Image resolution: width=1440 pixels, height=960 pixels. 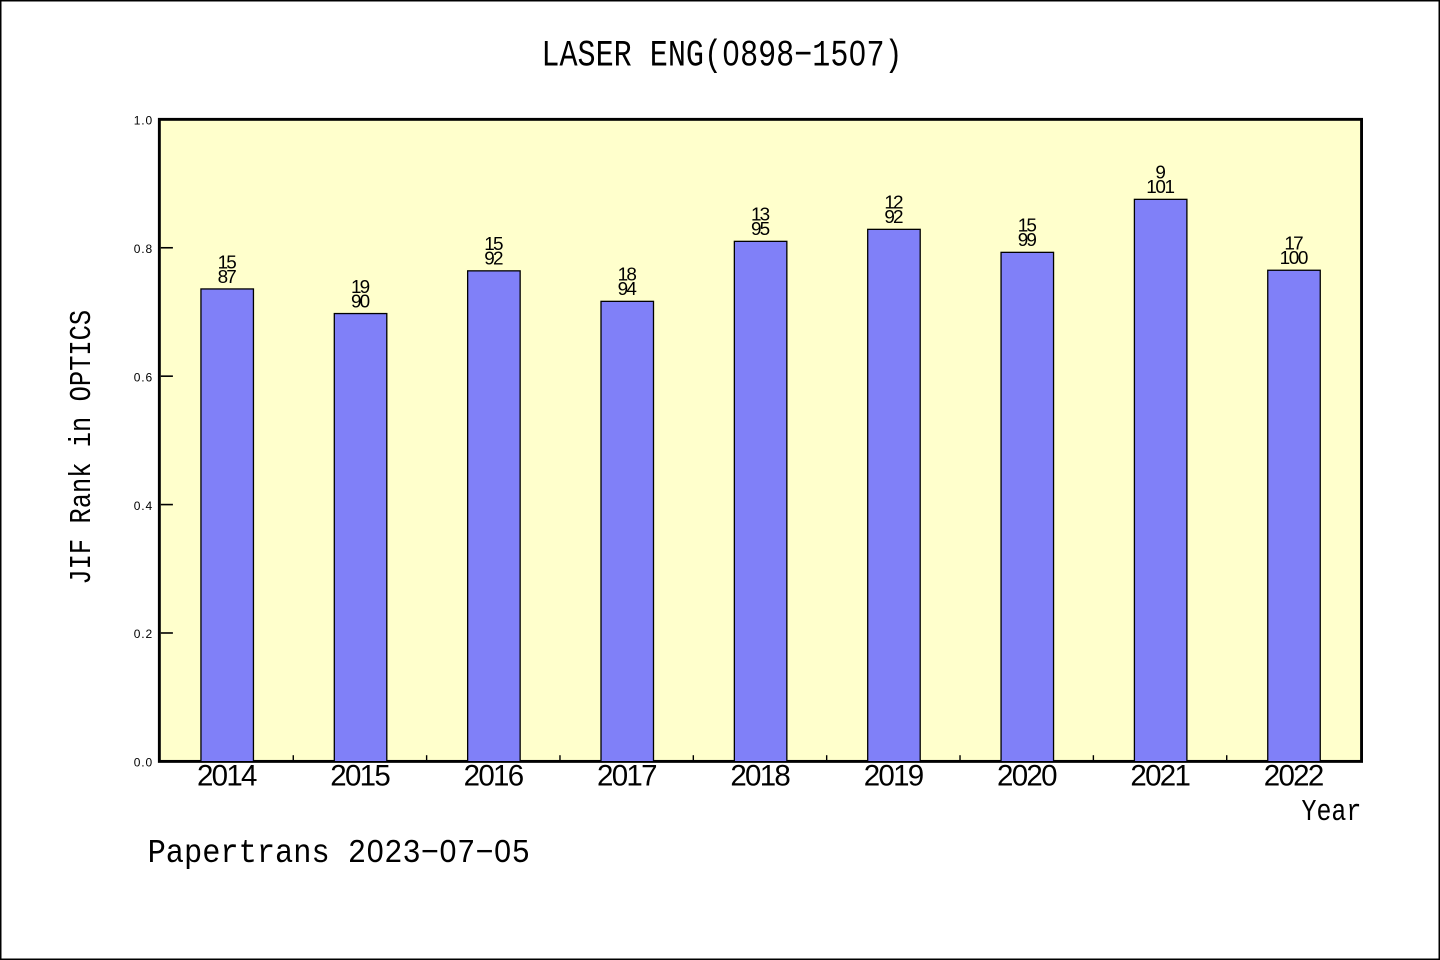 What do you see at coordinates (1294, 776) in the screenshot?
I see `svg-text: 2022` at bounding box center [1294, 776].